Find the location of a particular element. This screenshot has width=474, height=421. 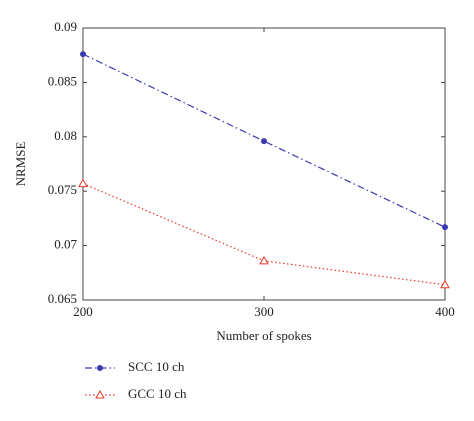

legend-label: SCC 10 ch is located at coordinates (156, 366).